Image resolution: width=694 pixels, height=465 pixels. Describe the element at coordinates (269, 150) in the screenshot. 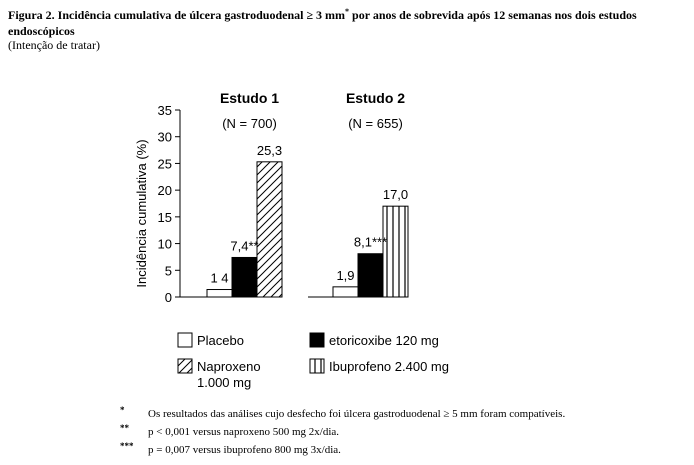

I see `bar-value-label: 25,3` at that location.